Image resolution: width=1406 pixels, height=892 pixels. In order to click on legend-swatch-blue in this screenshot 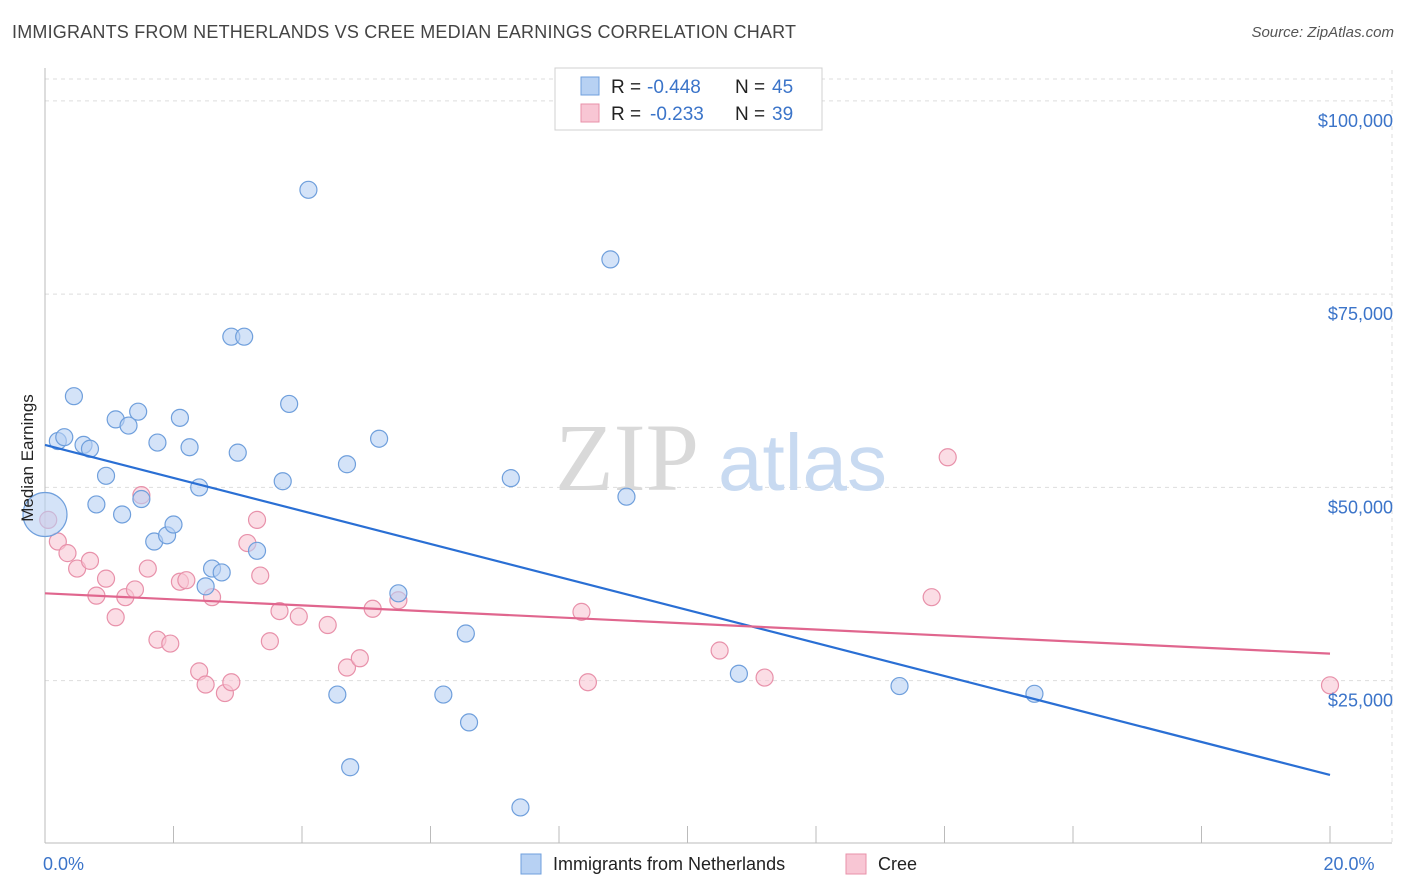, I will do `click(590, 86)`.